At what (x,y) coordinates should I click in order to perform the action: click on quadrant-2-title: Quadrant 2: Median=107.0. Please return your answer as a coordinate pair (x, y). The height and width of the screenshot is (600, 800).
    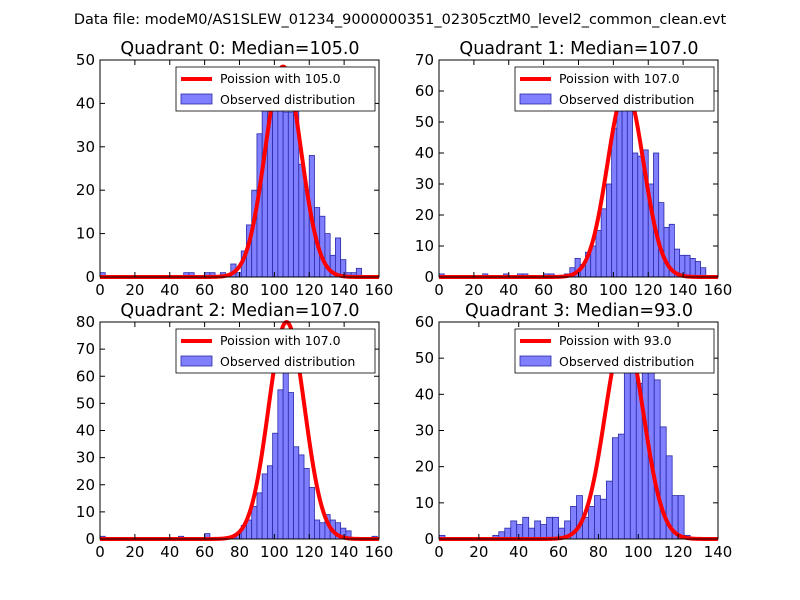
    Looking at the image, I should click on (239, 311).